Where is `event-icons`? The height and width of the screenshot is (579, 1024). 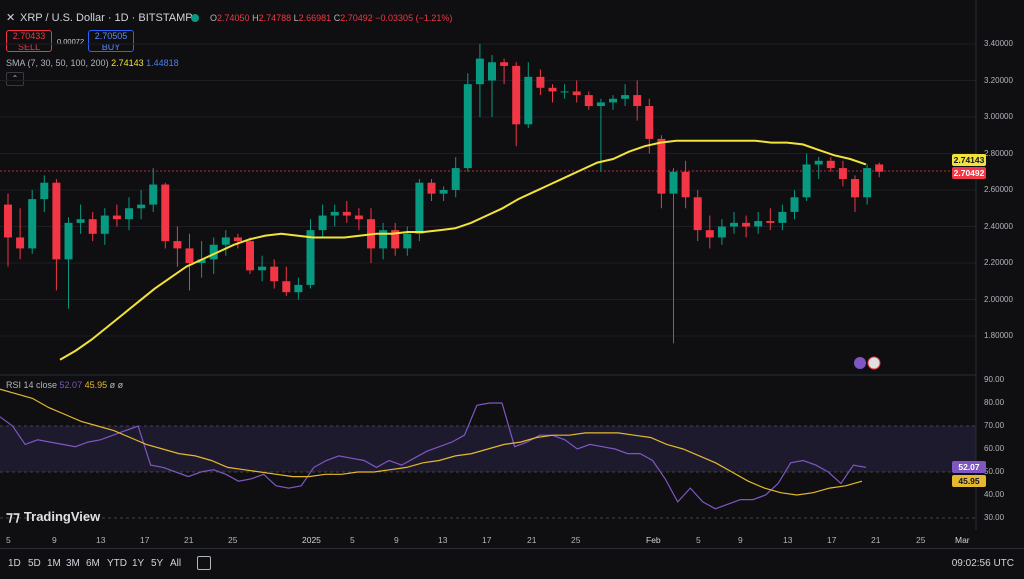
event-icons is located at coordinates (867, 363).